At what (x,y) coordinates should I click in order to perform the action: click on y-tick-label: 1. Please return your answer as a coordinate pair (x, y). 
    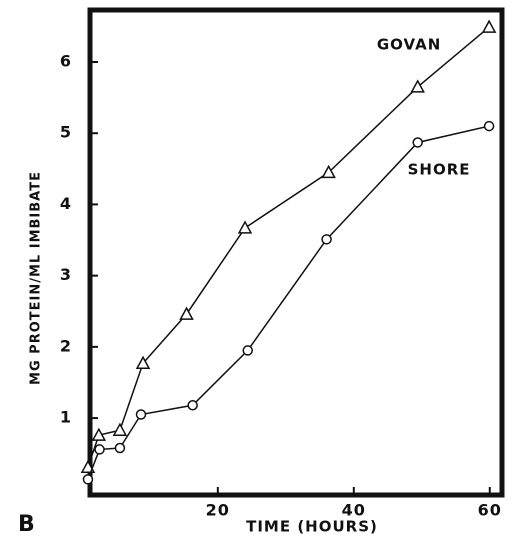
    Looking at the image, I should click on (66, 417).